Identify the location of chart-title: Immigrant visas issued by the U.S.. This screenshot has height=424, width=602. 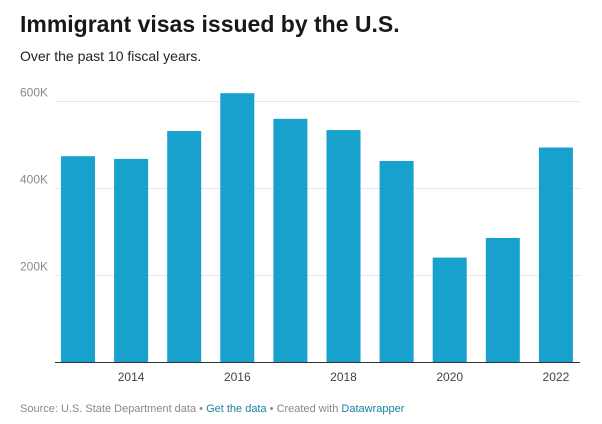
(210, 24).